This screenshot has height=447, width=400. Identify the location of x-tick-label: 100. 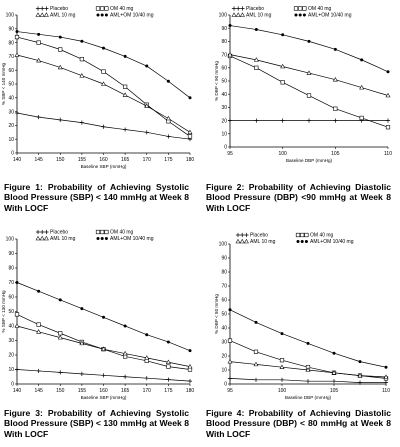
(282, 154).